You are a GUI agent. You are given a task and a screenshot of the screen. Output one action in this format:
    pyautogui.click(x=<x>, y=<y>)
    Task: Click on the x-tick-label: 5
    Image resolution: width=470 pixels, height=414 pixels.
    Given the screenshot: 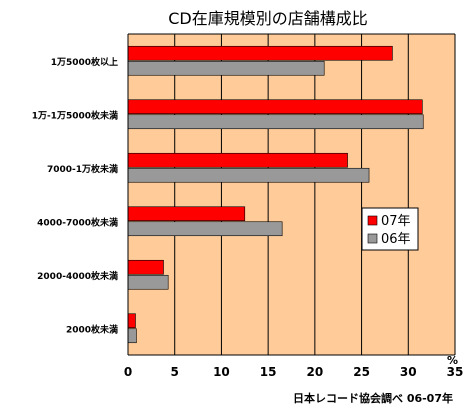 What is the action you would take?
    pyautogui.click(x=175, y=372)
    